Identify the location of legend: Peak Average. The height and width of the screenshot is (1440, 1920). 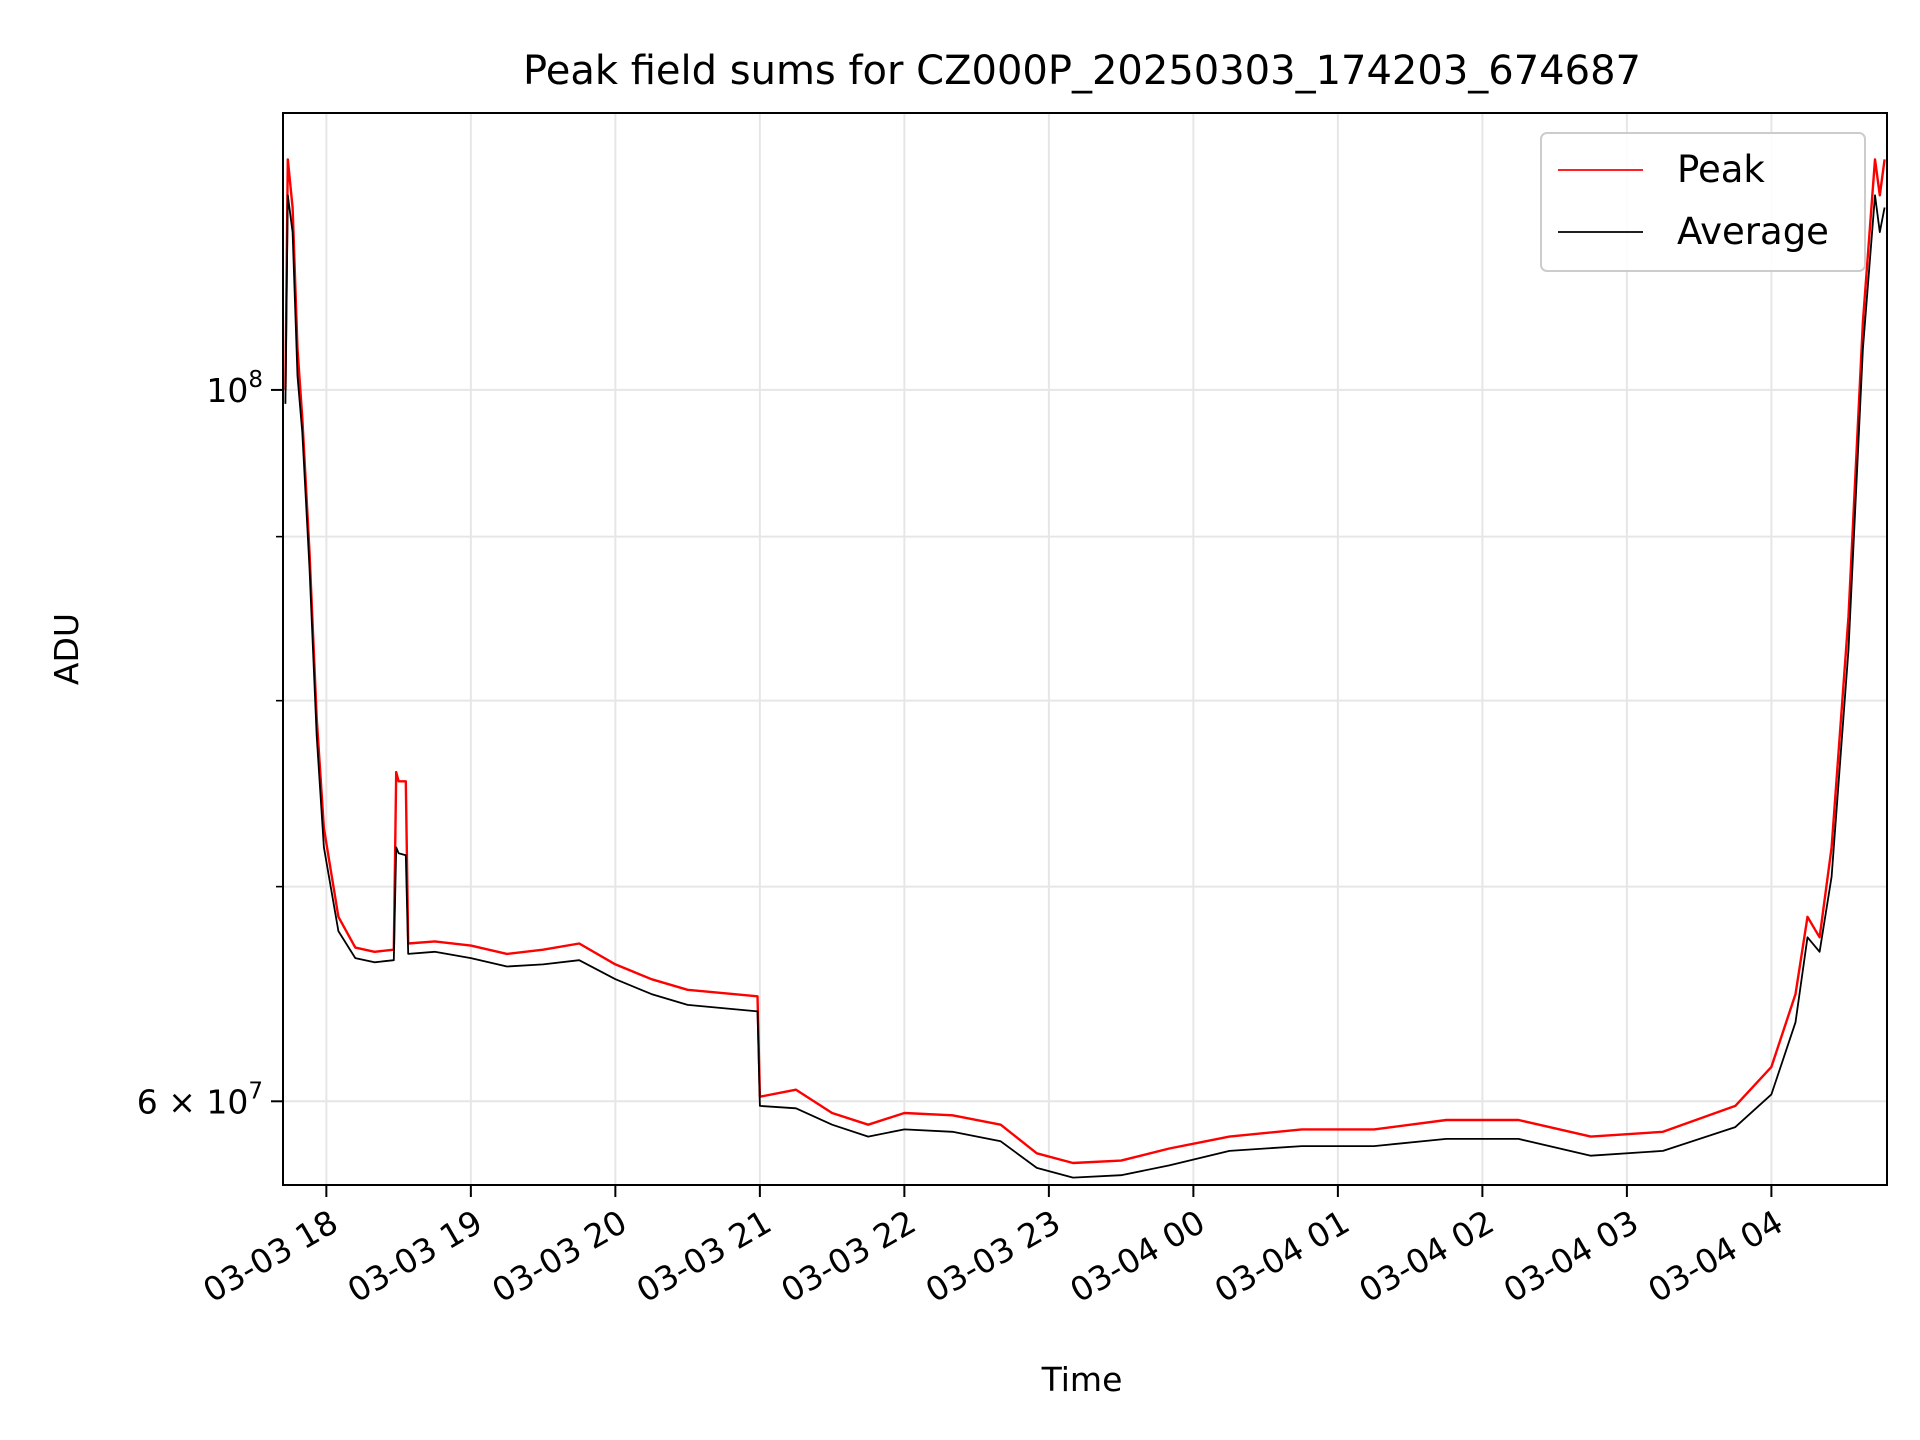
(1703, 202).